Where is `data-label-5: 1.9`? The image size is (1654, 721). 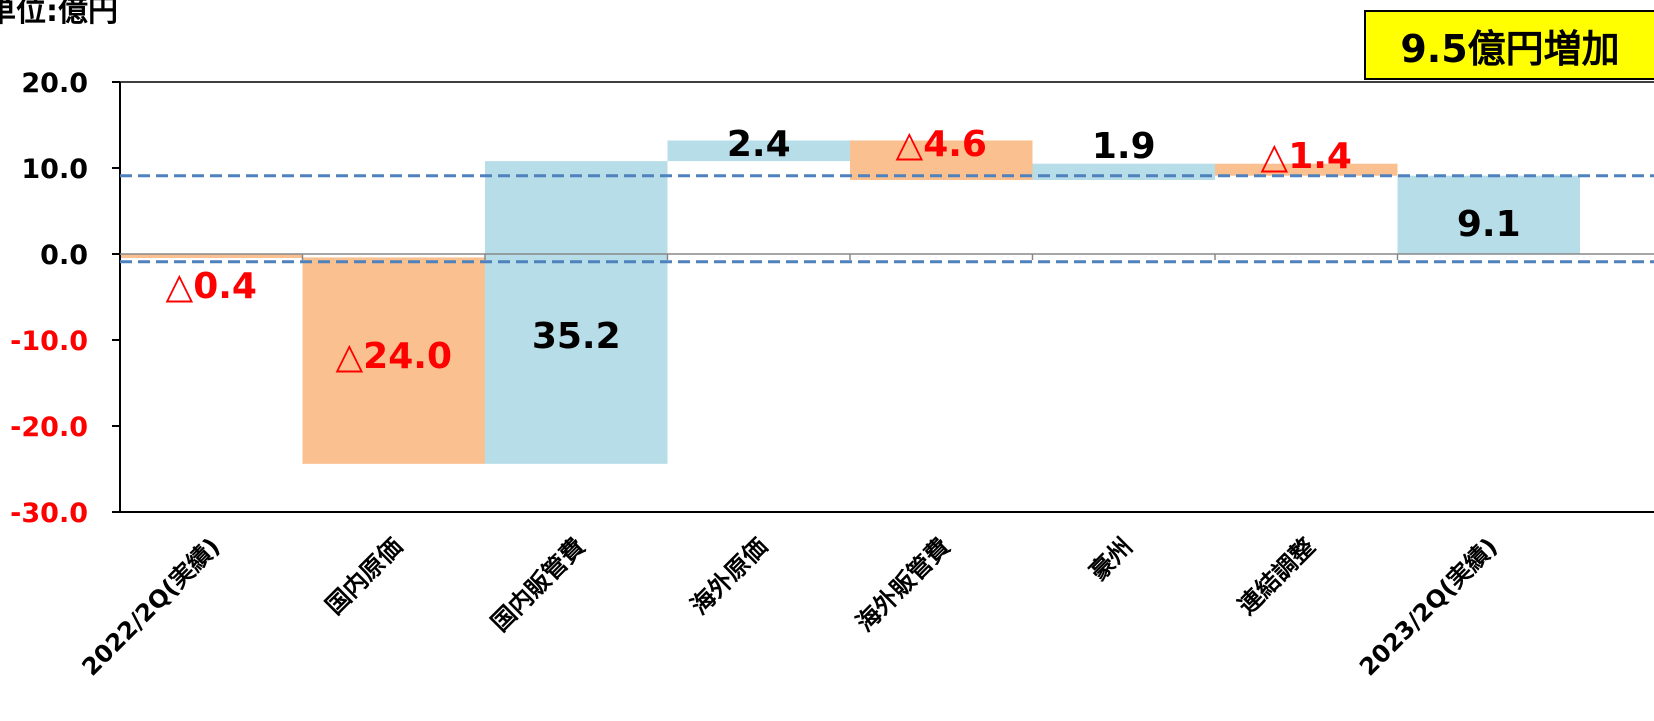
data-label-5: 1.9 is located at coordinates (1124, 146).